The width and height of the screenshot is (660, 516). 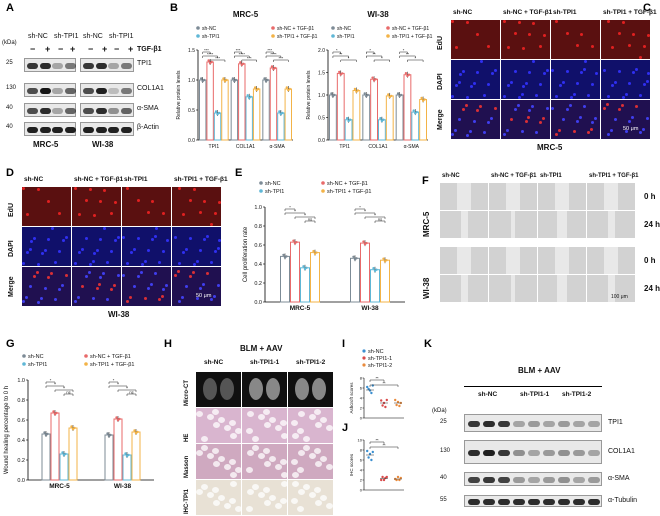 I want to click on panel-b-label: B, so click(x=174, y=8).